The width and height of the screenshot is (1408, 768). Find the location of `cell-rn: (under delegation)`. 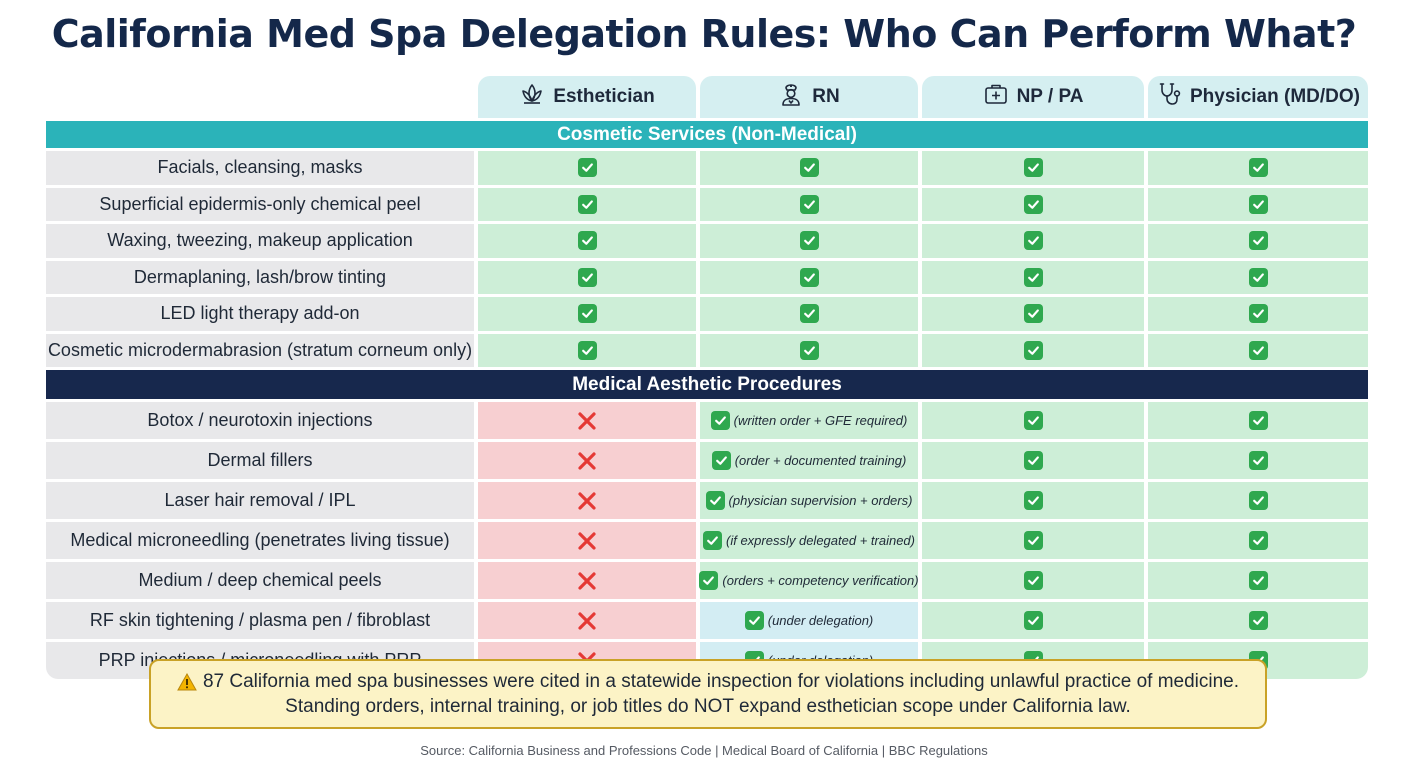

cell-rn: (under delegation) is located at coordinates (809, 620).